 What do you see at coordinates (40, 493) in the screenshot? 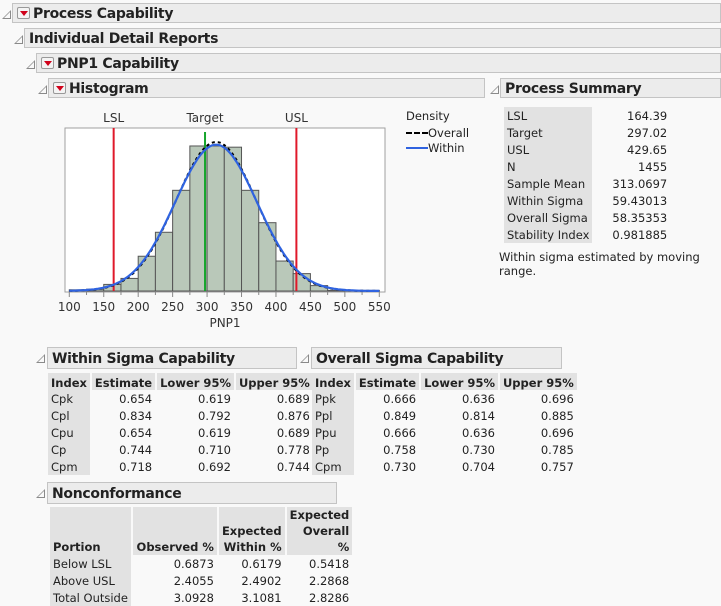
I see `disclosure-nonconformance` at bounding box center [40, 493].